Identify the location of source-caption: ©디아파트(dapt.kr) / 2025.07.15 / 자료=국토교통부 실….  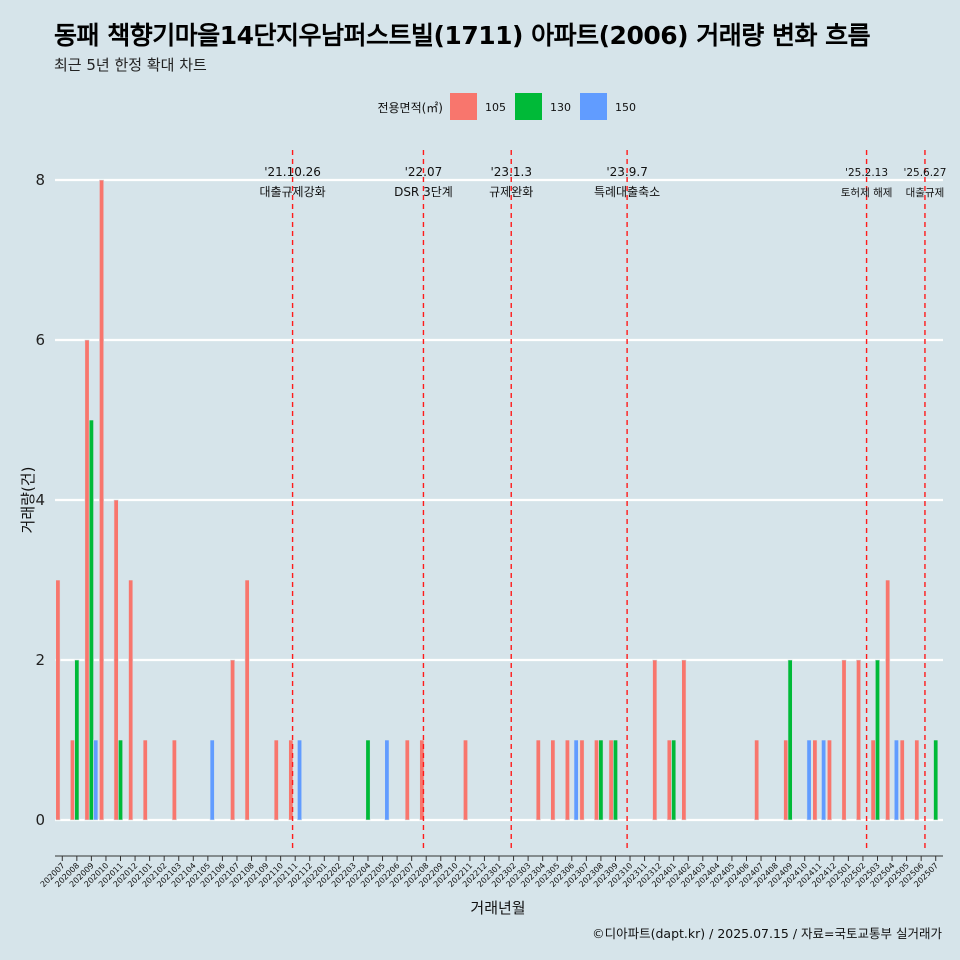
(767, 933).